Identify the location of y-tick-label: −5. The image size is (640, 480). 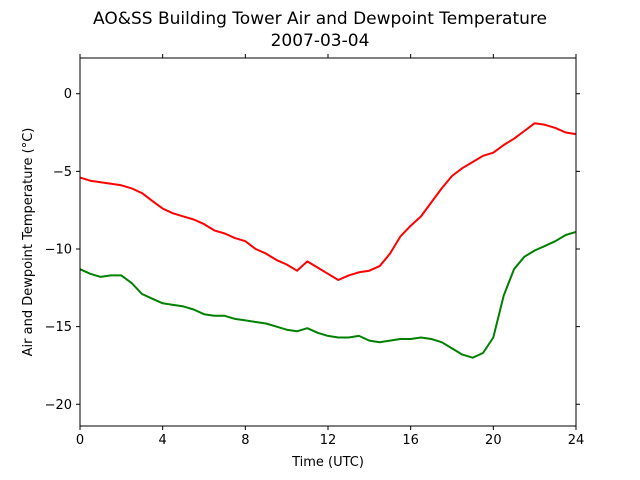
(62, 172).